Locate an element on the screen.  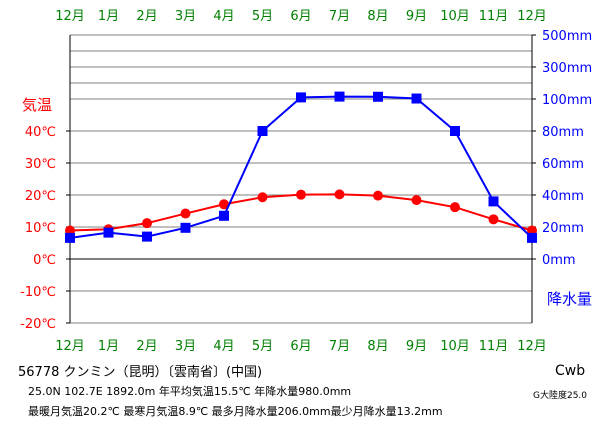
temperature-tick-label: -20℃ is located at coordinates (38, 324).